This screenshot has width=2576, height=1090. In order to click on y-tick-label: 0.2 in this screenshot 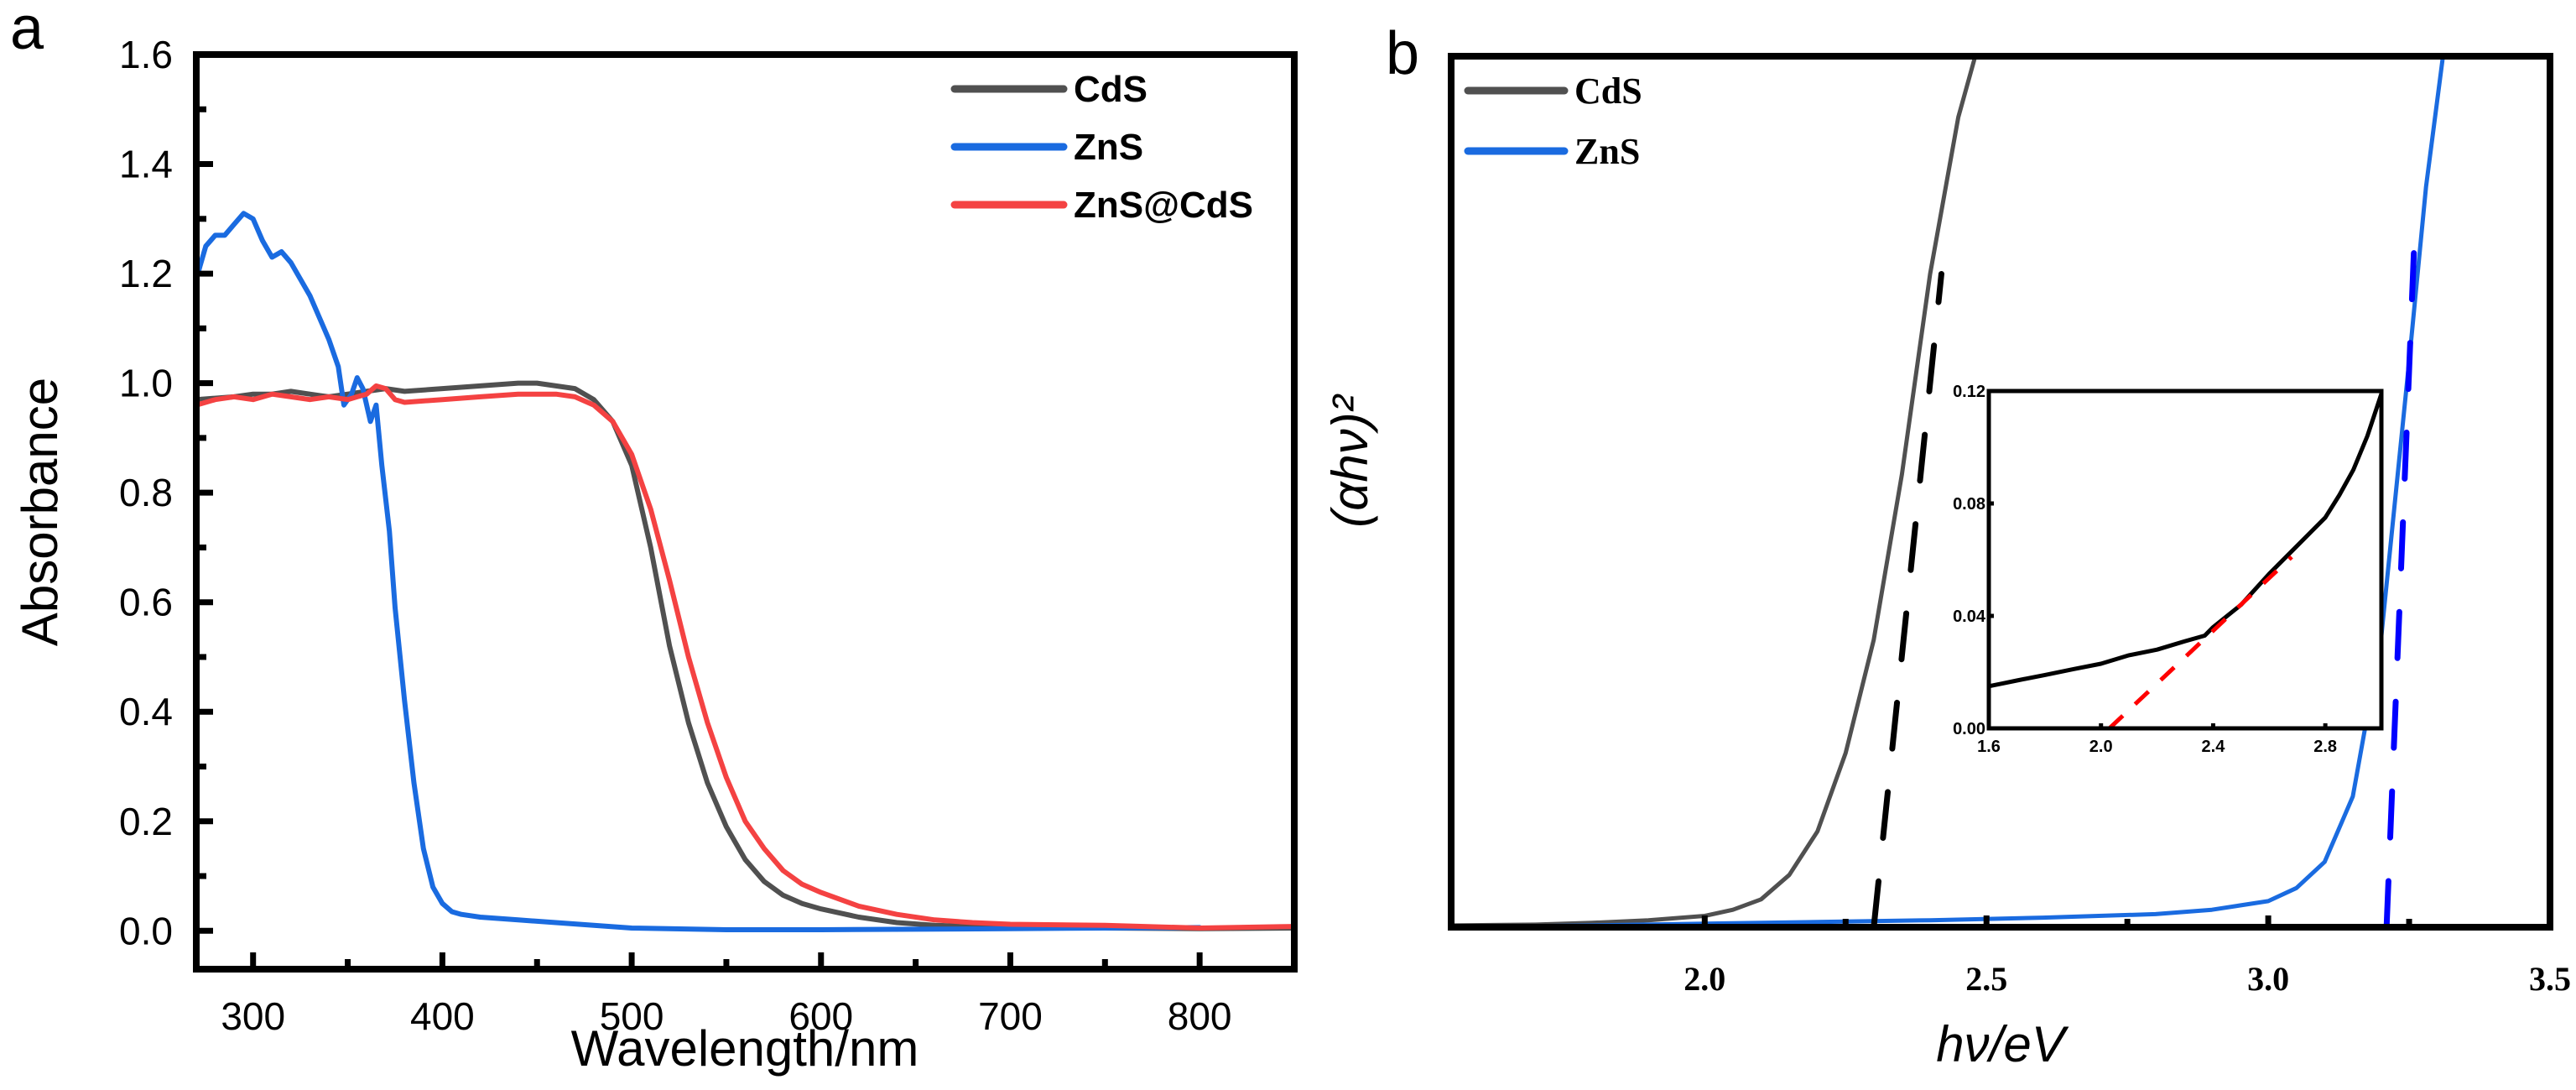, I will do `click(146, 821)`.